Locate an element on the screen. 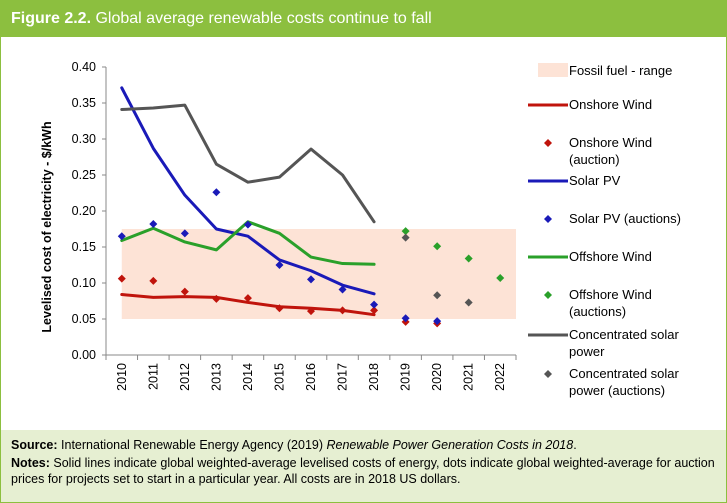 This screenshot has width=727, height=503. figure-label: Figure 2.2. is located at coordinates (51, 18).